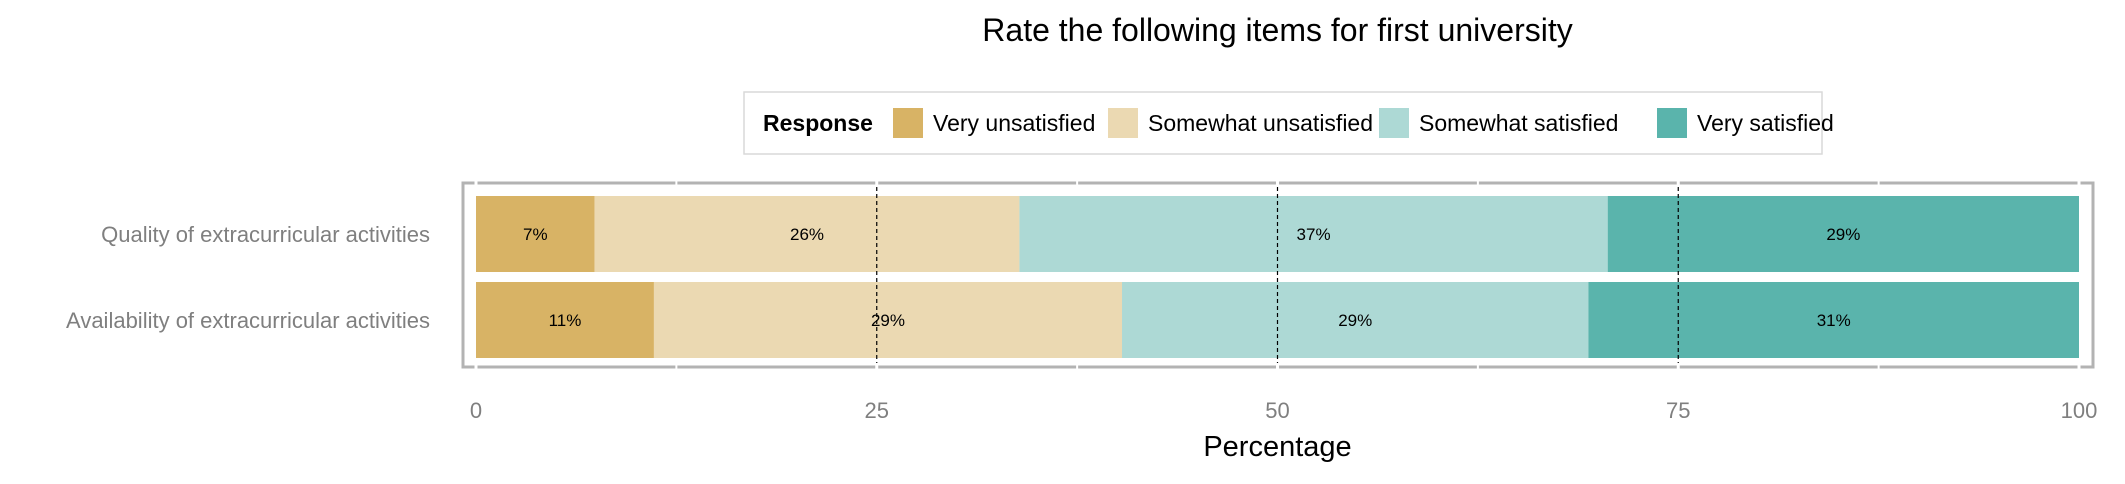  I want to click on x-tick-label-0: 0, so click(476, 410).